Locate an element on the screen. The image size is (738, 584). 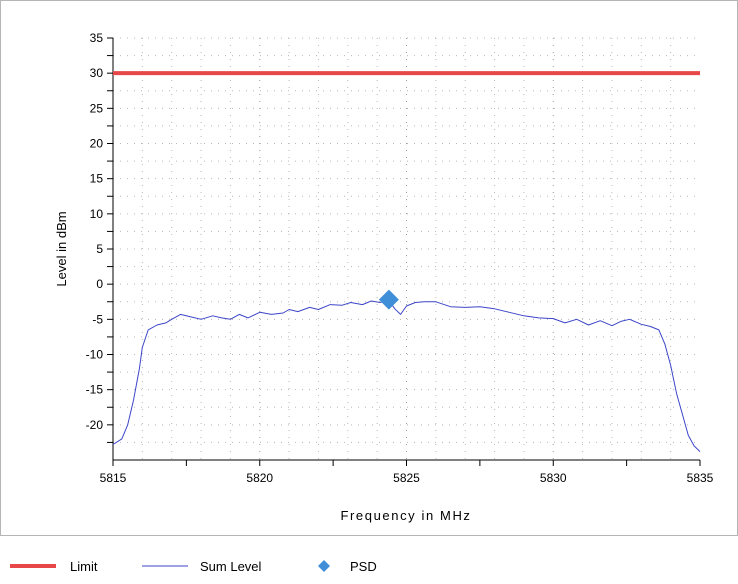
x-ticks: 5815 5820 5825 5830 5835 is located at coordinates (407, 472).